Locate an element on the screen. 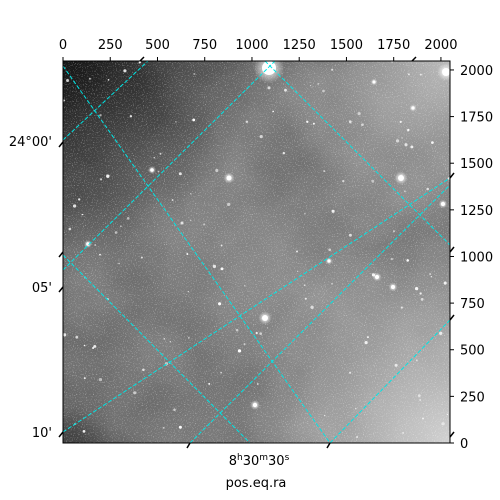 This screenshot has width=500, height=500. right-tick-label-8: 2000 is located at coordinates (476, 71).